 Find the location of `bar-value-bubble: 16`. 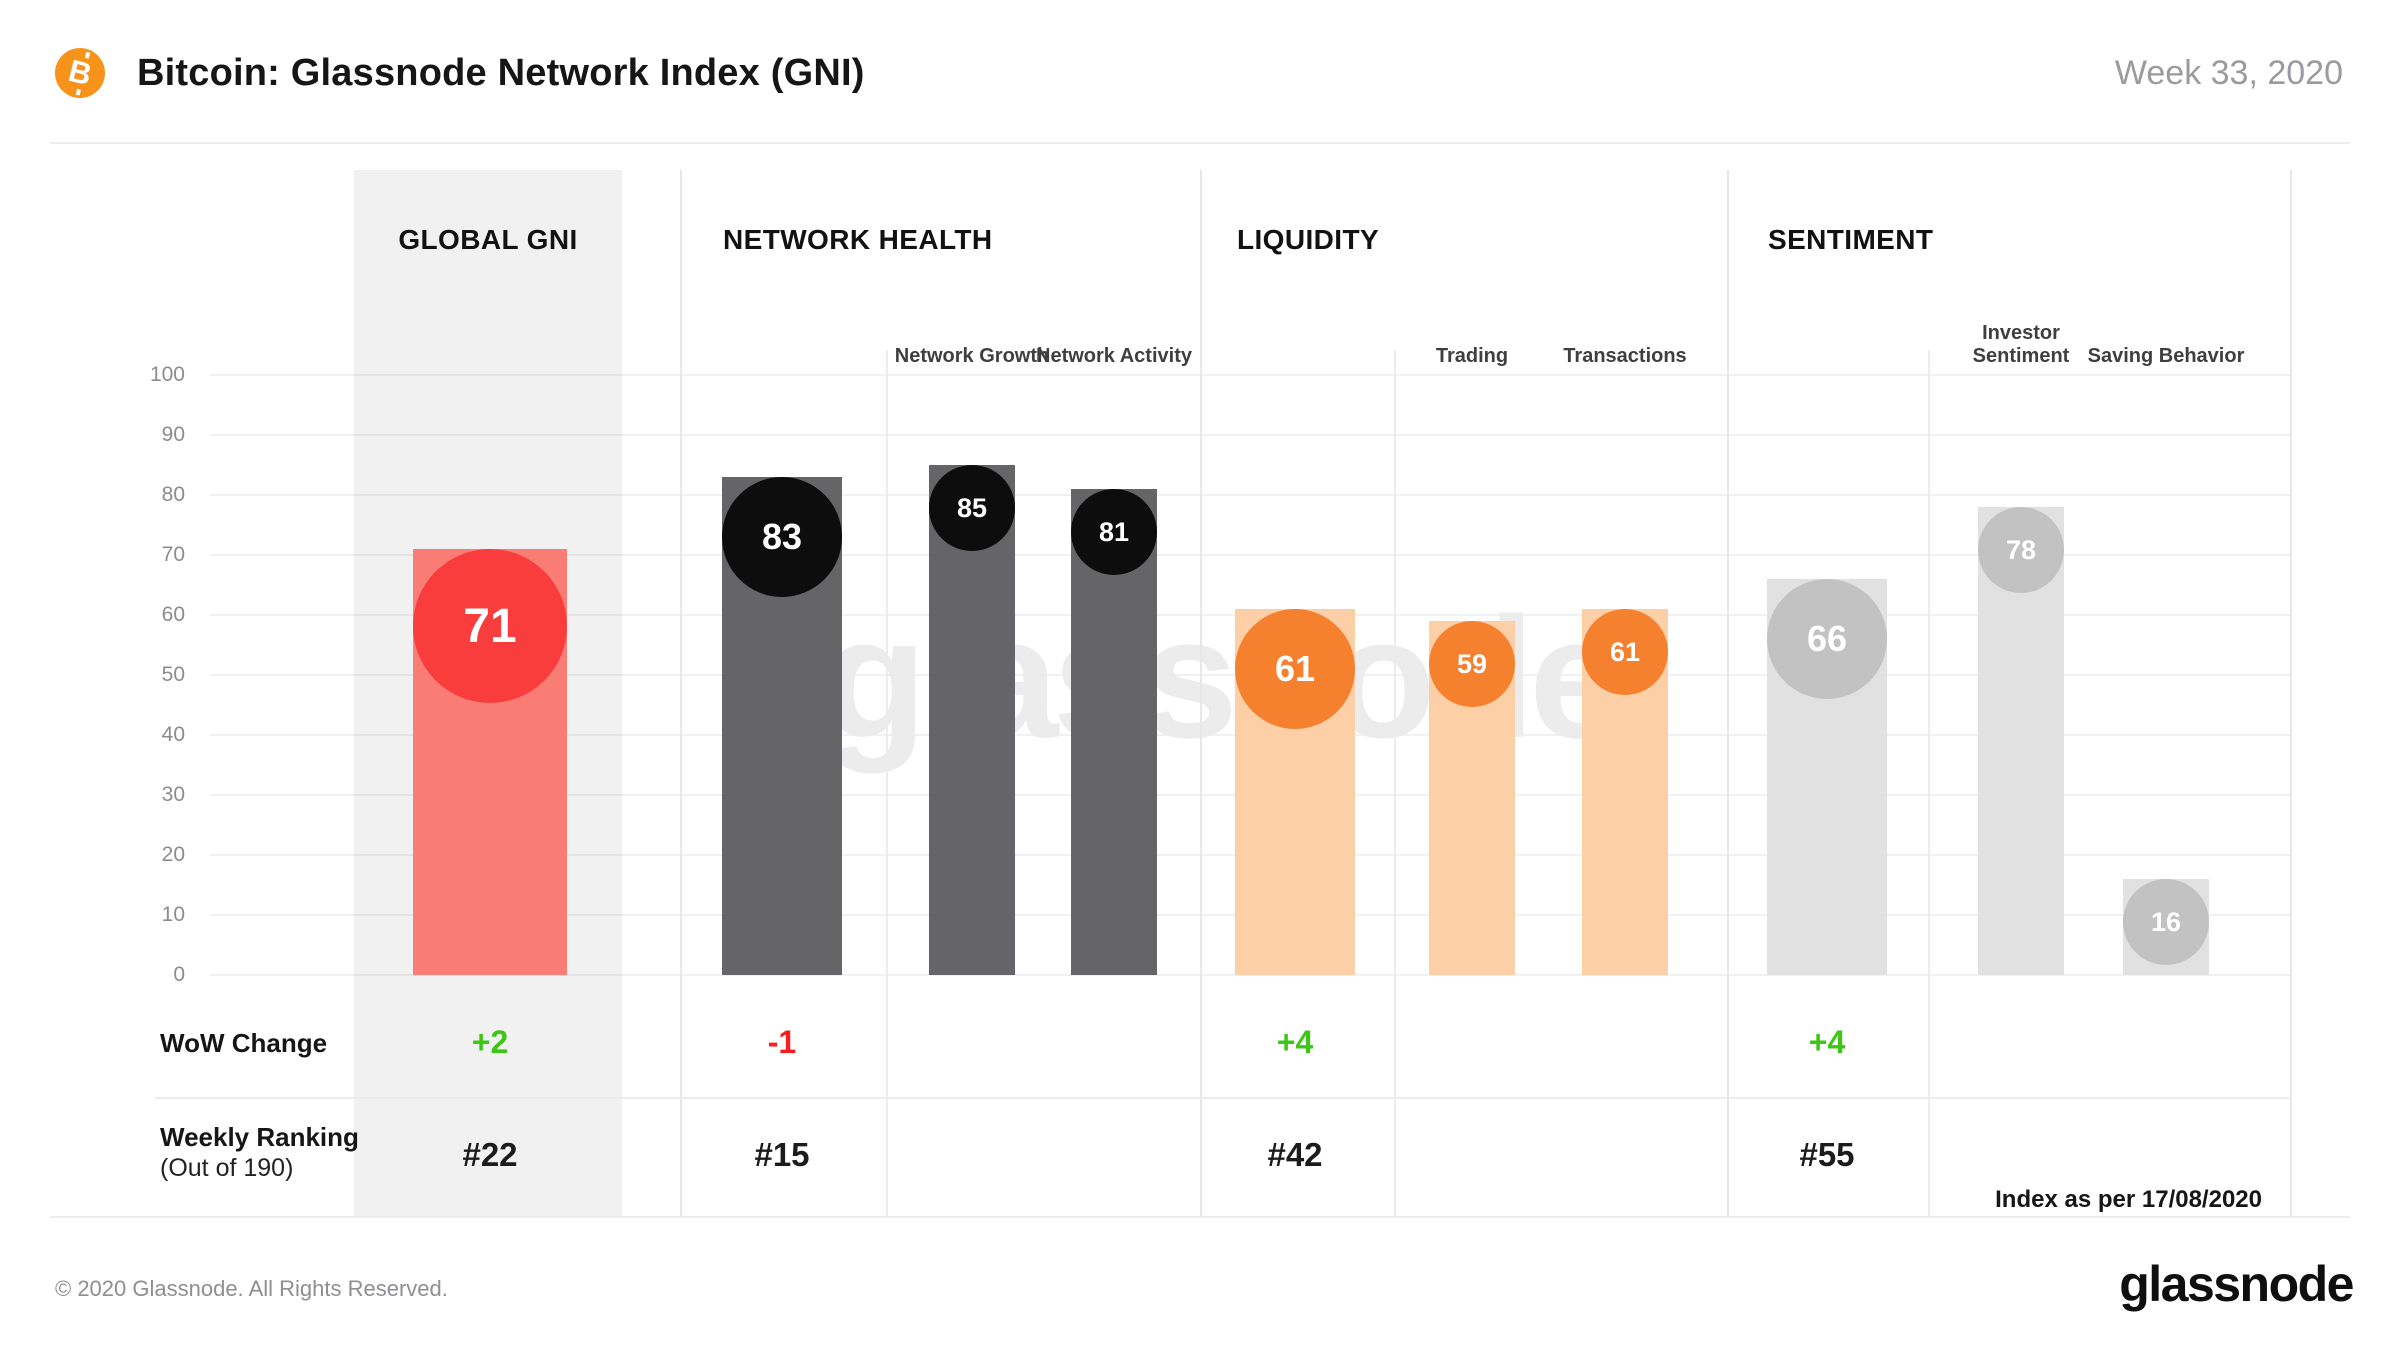

bar-value-bubble: 16 is located at coordinates (2166, 922).